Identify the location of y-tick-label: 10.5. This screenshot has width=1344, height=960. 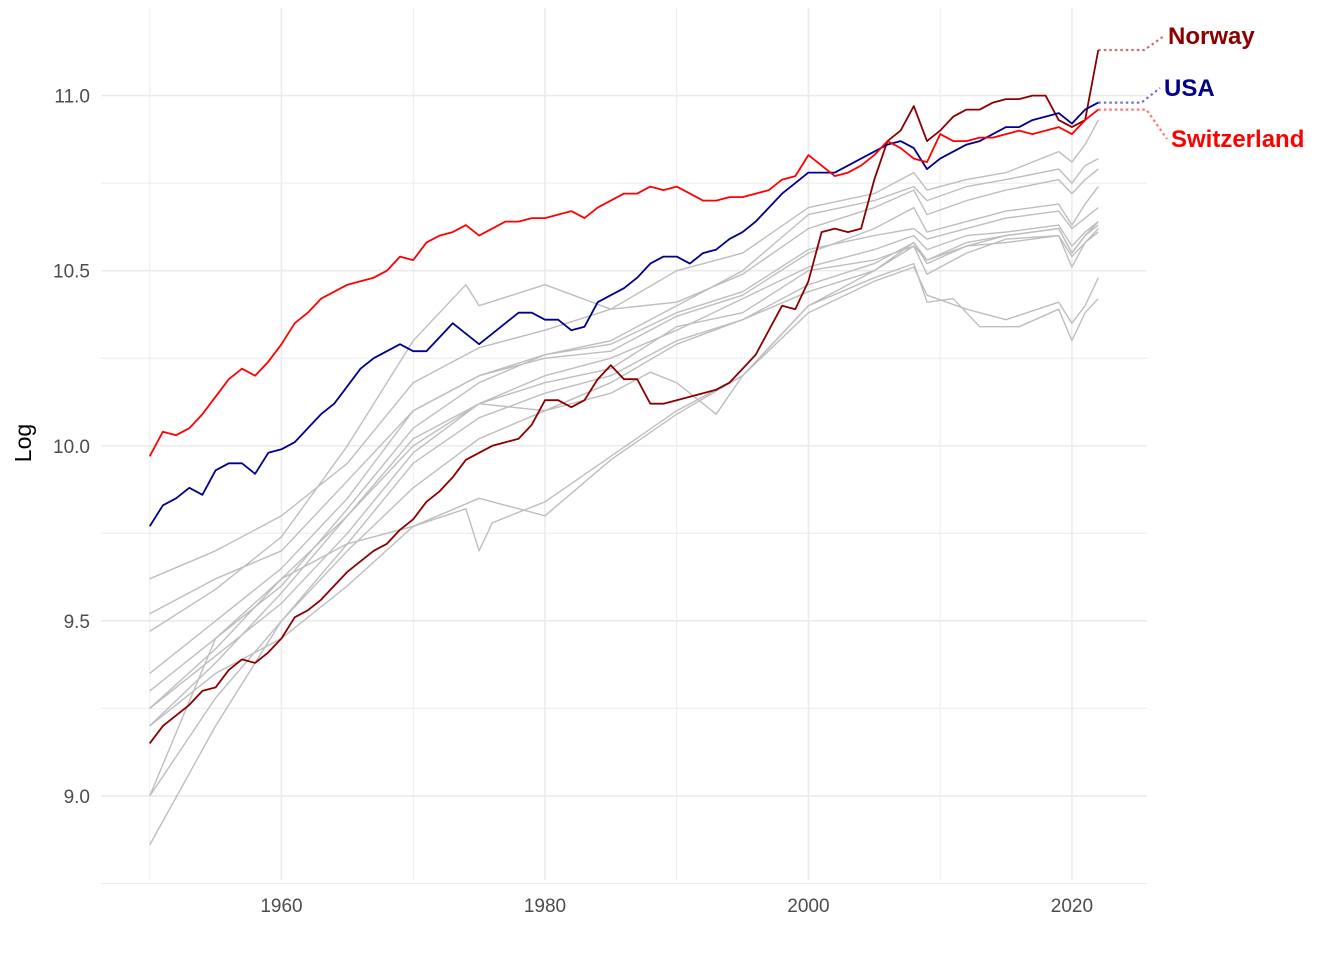
(71, 272).